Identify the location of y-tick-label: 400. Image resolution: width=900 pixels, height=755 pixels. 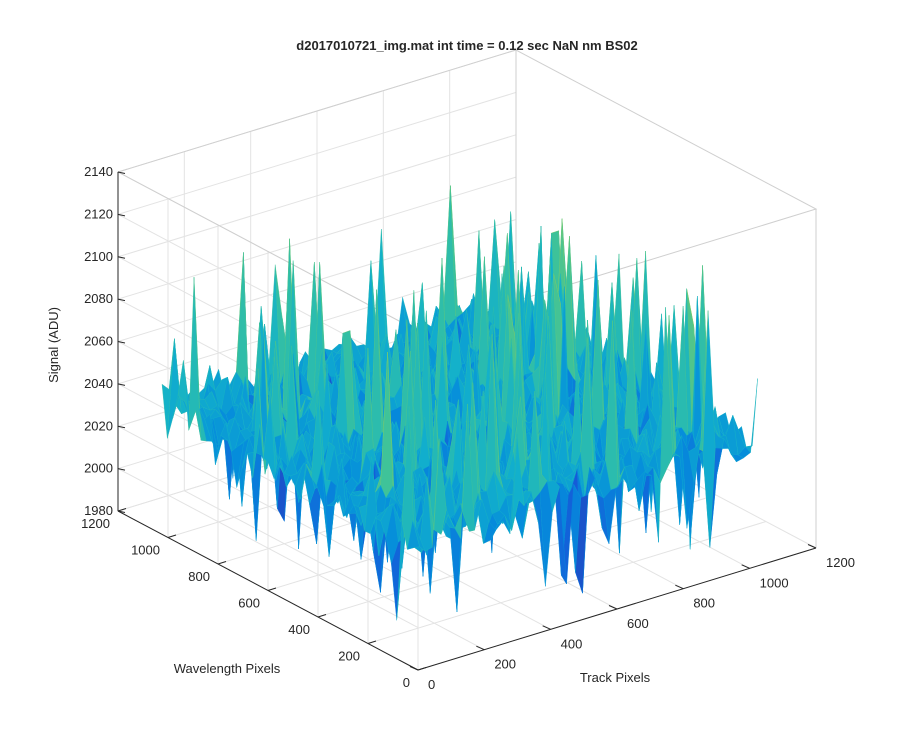
(299, 629).